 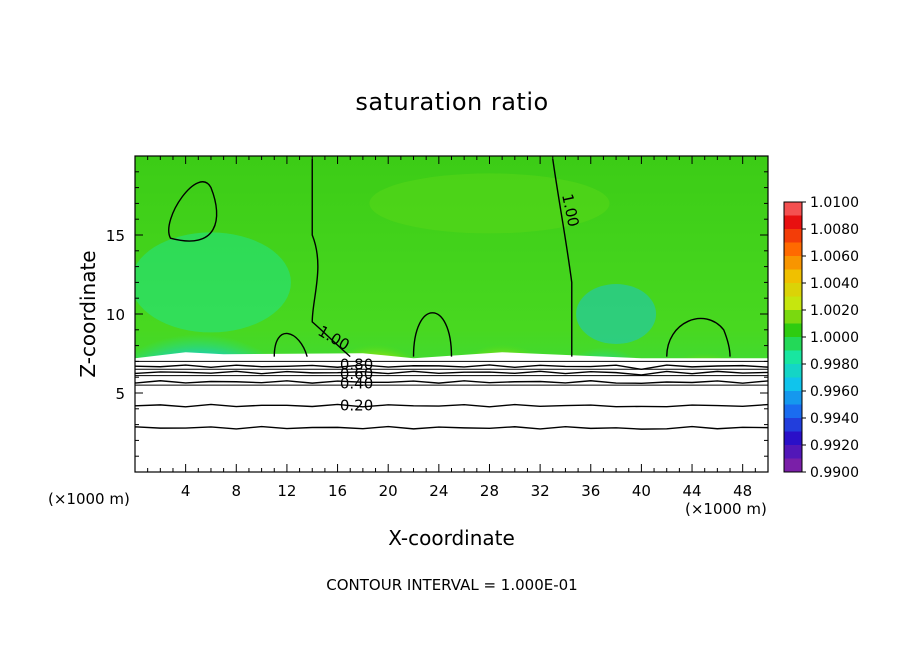 What do you see at coordinates (356, 374) in the screenshot?
I see `contour-label: 0.60` at bounding box center [356, 374].